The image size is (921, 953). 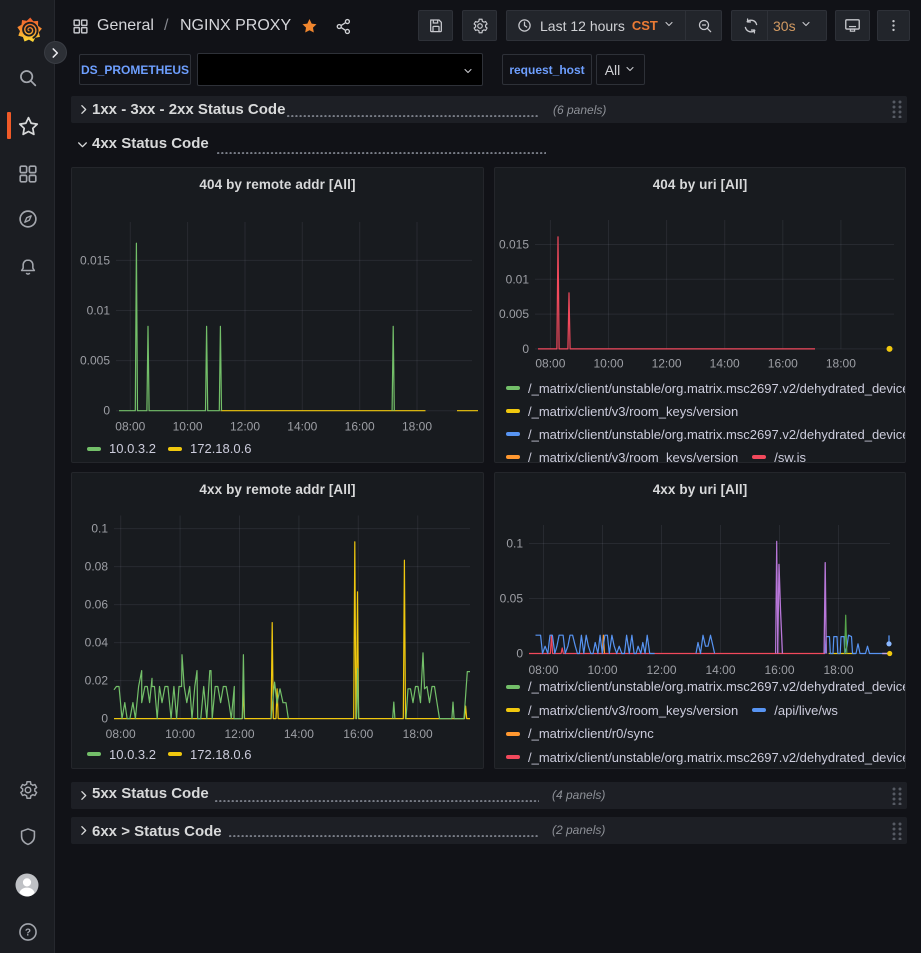 What do you see at coordinates (512, 599) in the screenshot?
I see `svg-text: 0.05` at bounding box center [512, 599].